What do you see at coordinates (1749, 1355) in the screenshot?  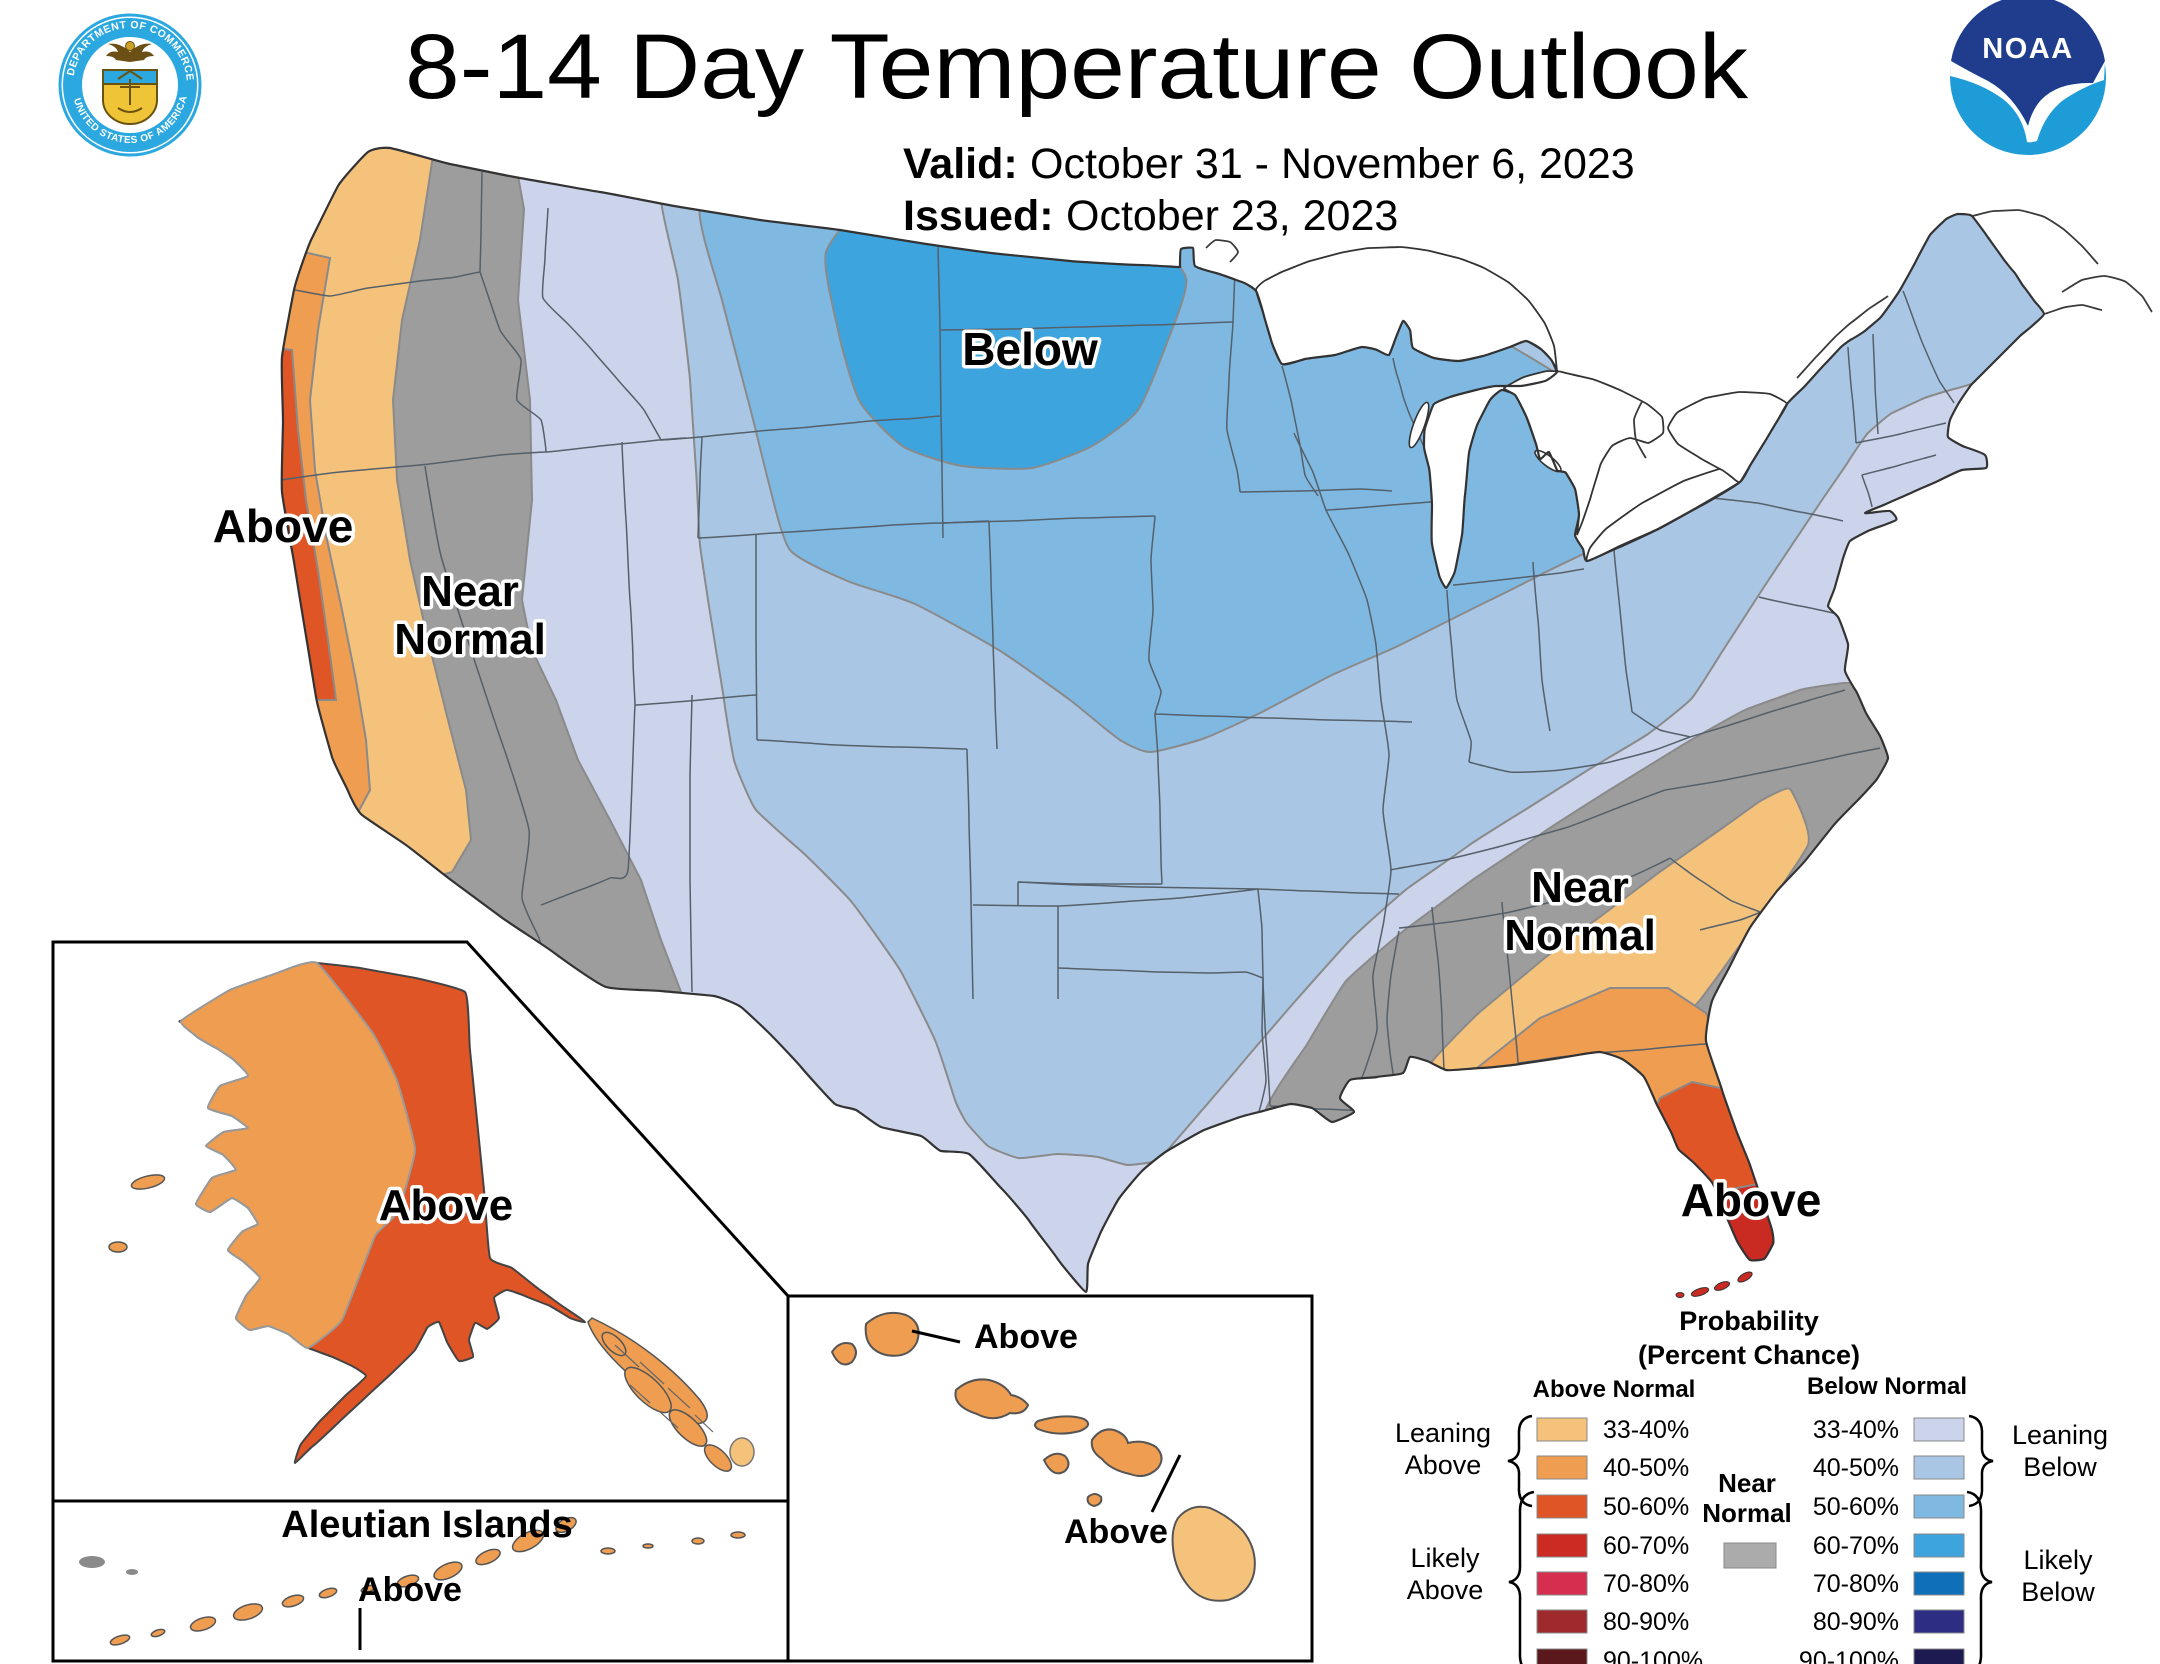 I see `svg-text: (Percent Chance)` at bounding box center [1749, 1355].